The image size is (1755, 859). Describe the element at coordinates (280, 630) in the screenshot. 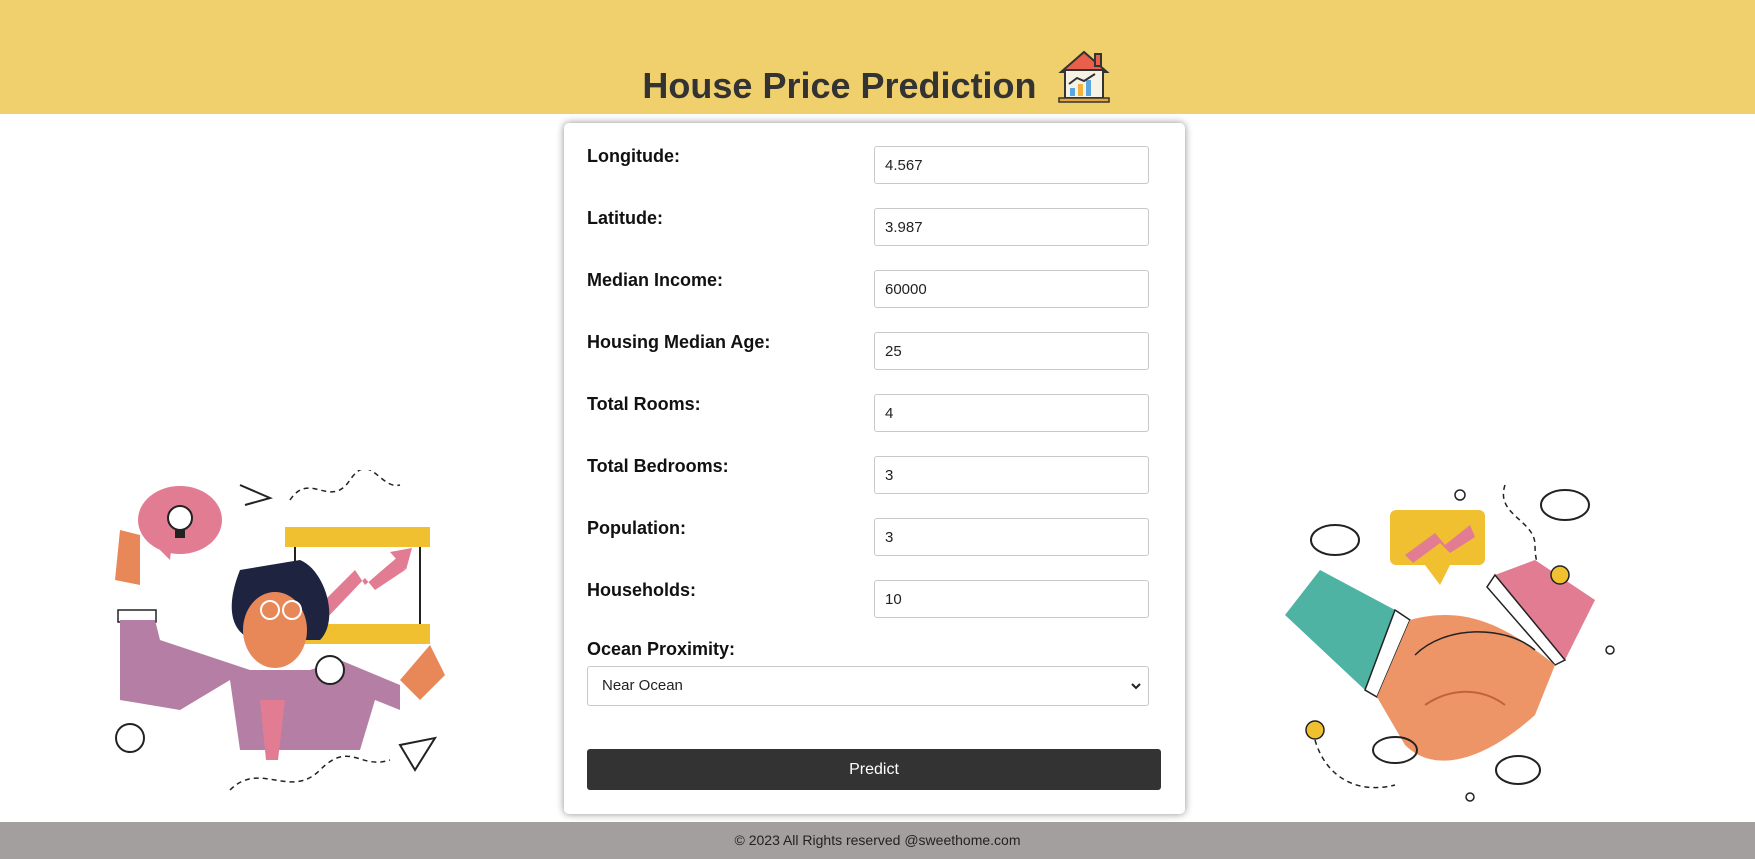

I see `businessman-growth-illustration` at that location.